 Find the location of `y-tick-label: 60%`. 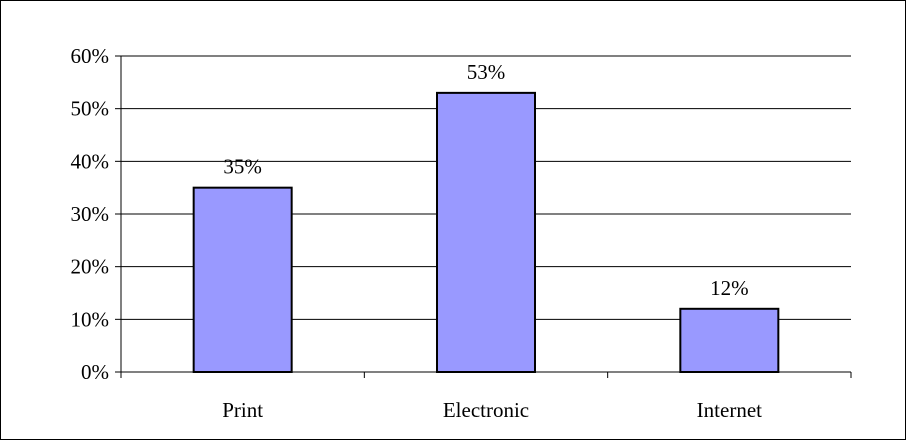

y-tick-label: 60% is located at coordinates (90, 56).